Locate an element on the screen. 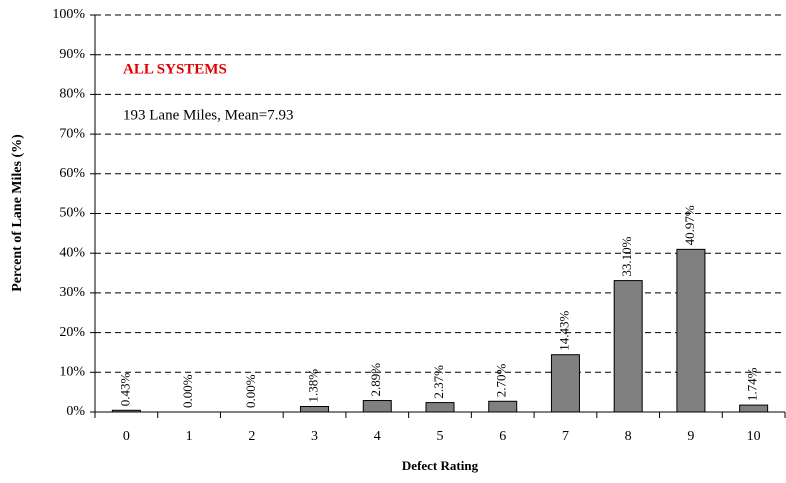 This screenshot has height=483, width=786. value-label: 0.43% is located at coordinates (124, 390).